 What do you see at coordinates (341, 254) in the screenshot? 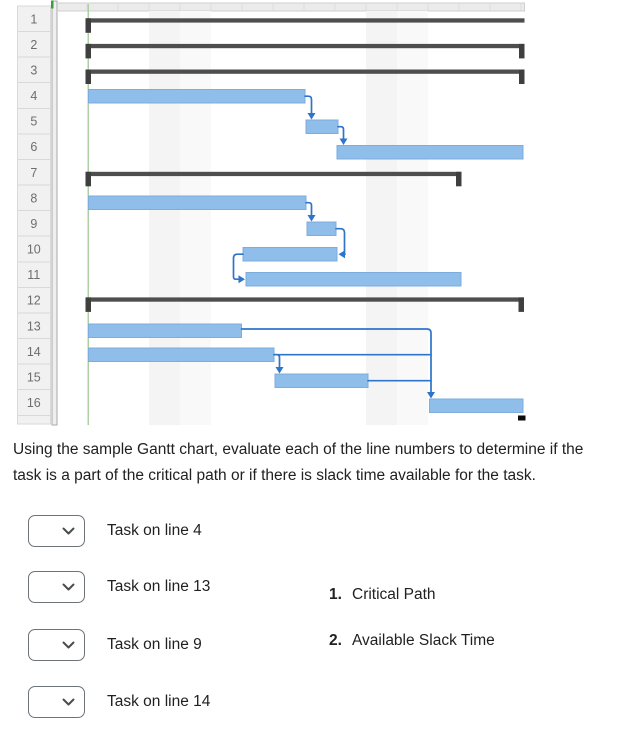
I see `gantt-link-9-10-arrowhead` at bounding box center [341, 254].